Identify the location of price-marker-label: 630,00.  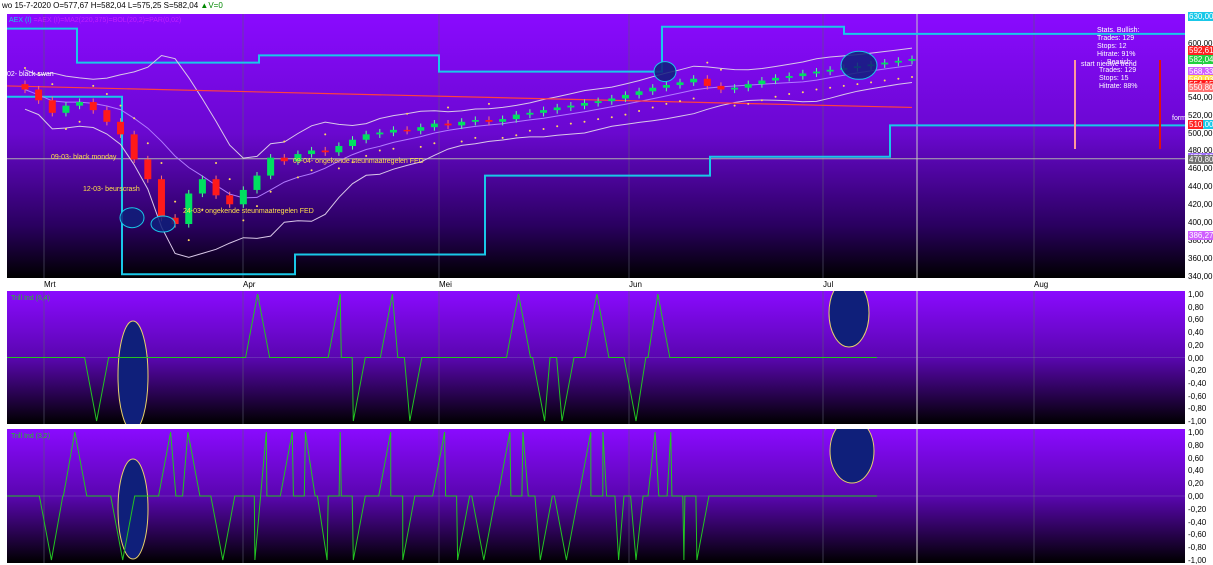
(1200, 16).